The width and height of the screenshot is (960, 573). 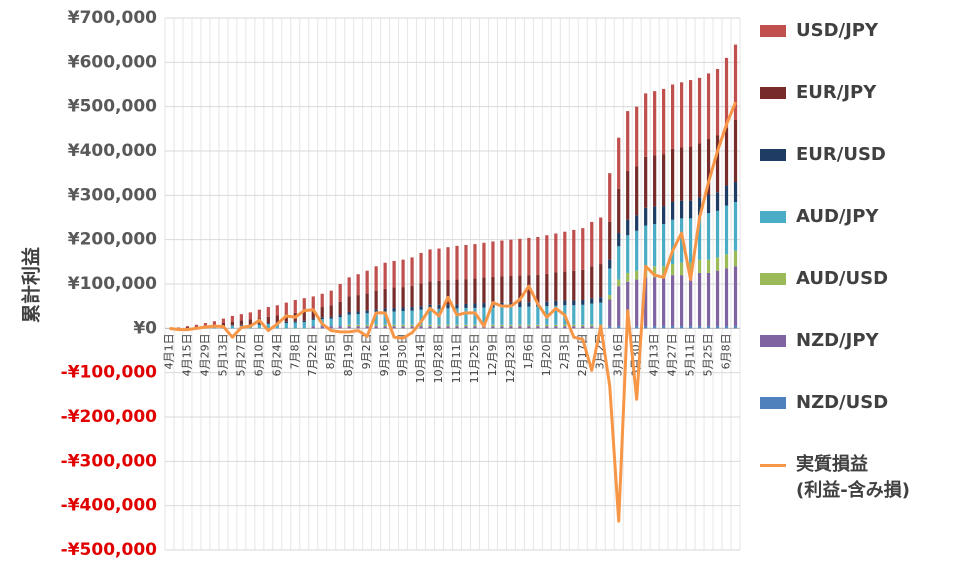 What do you see at coordinates (112, 107) in the screenshot?
I see `y-tick-label: ¥500,000` at bounding box center [112, 107].